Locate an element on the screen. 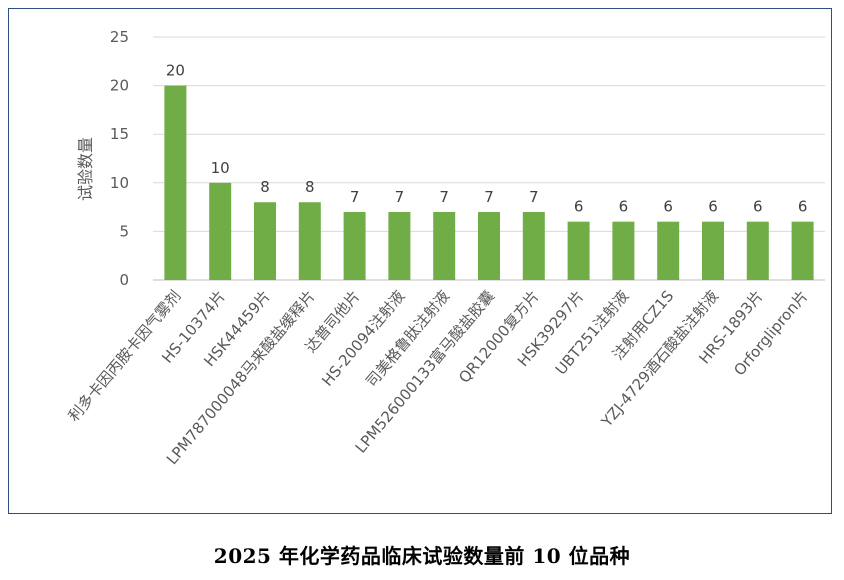  y-axis-label: 试验数量 is located at coordinates (85, 169).